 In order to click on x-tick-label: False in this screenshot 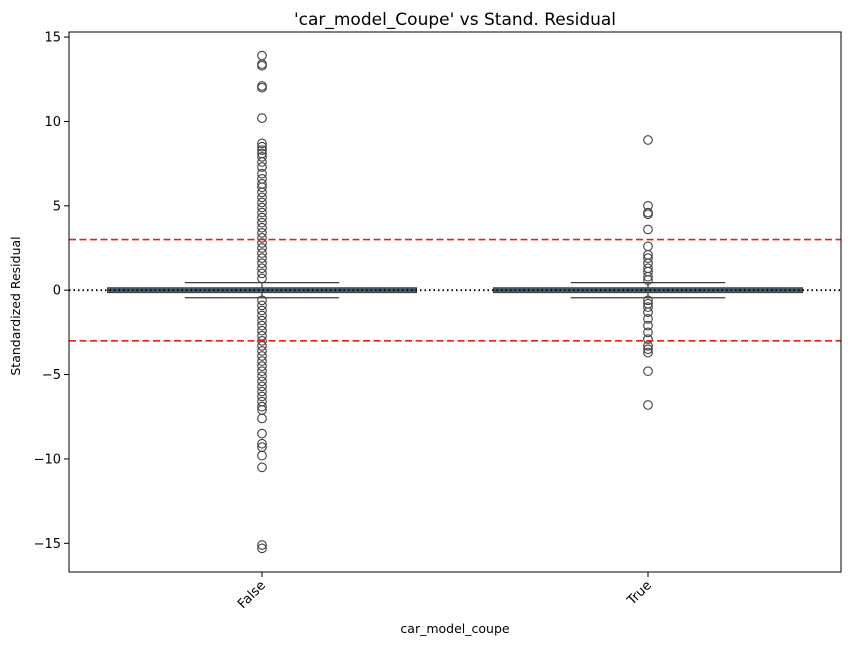, I will do `click(252, 595)`.